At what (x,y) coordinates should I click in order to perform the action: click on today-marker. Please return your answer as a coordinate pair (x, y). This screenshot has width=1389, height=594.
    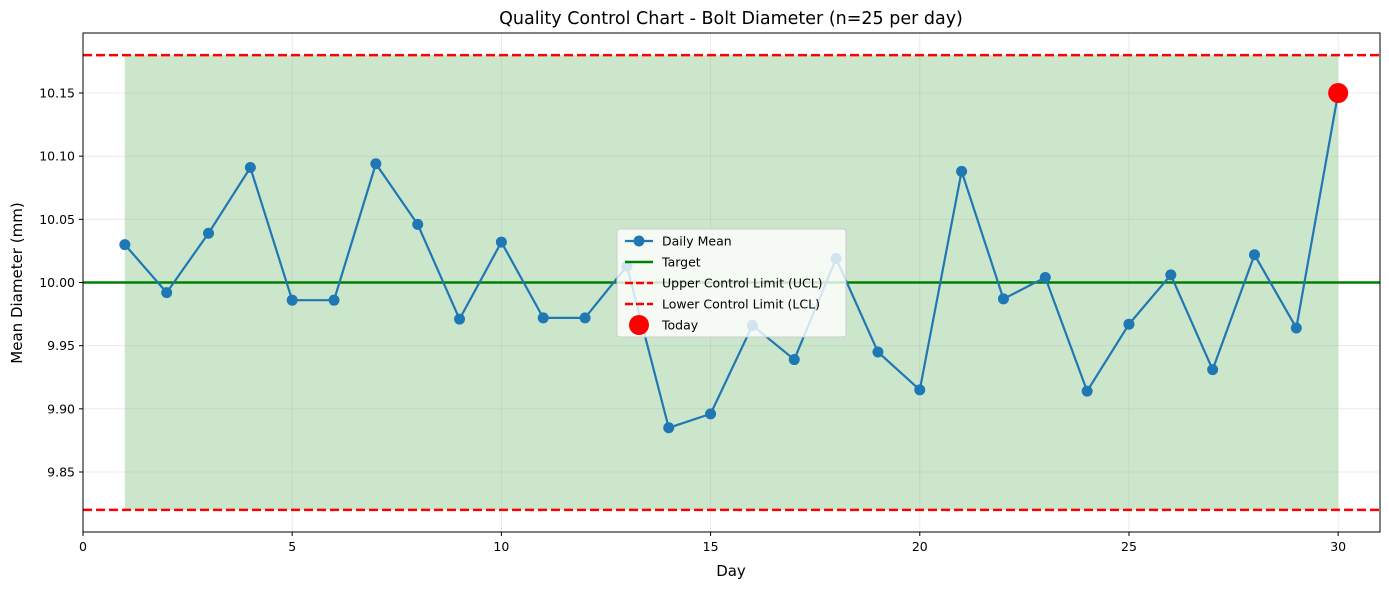
    Looking at the image, I should click on (1338, 93).